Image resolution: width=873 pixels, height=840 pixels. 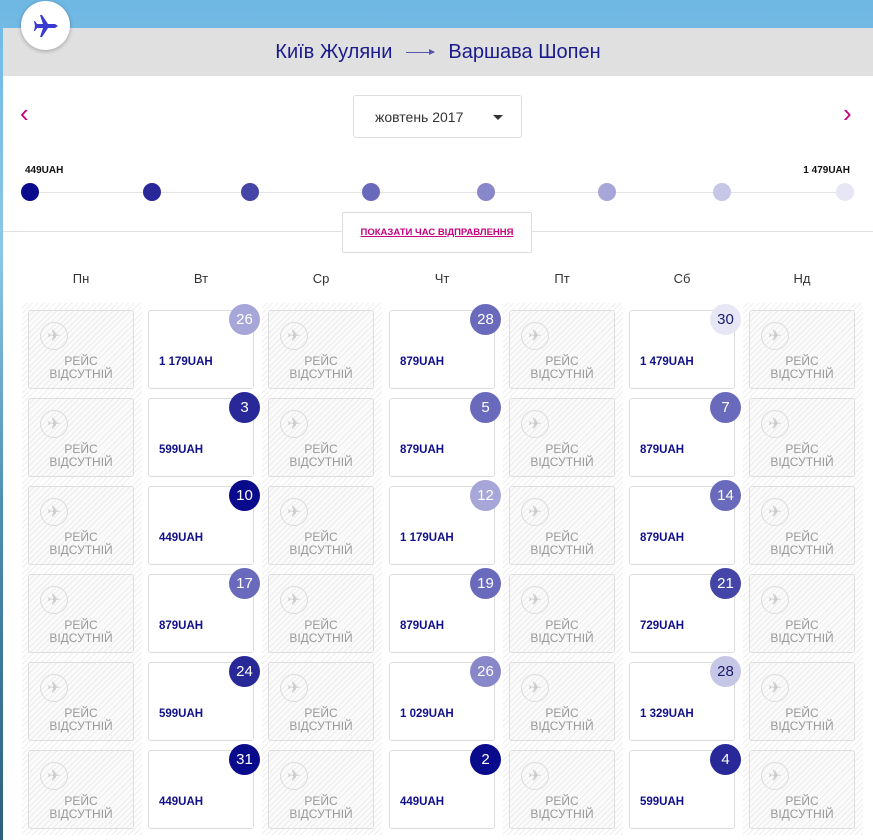 What do you see at coordinates (204, 698) in the screenshot?
I see `day-cell-flight: 24 599UAH` at bounding box center [204, 698].